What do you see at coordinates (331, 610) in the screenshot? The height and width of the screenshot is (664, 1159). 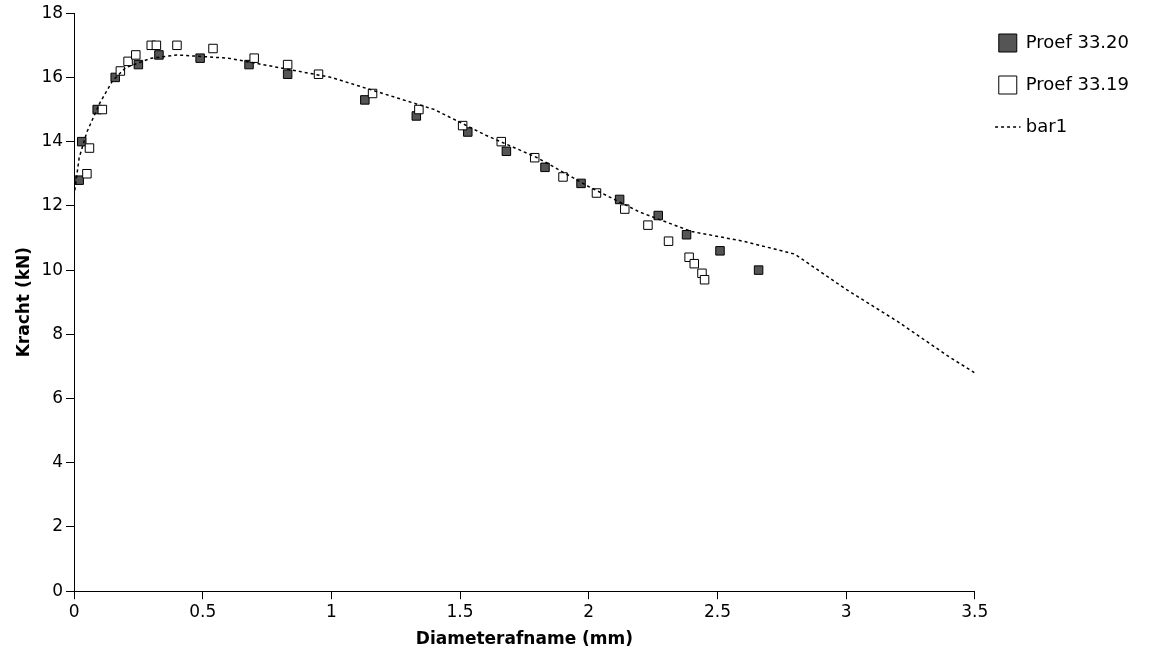 I see `x-tick-label: 1` at bounding box center [331, 610].